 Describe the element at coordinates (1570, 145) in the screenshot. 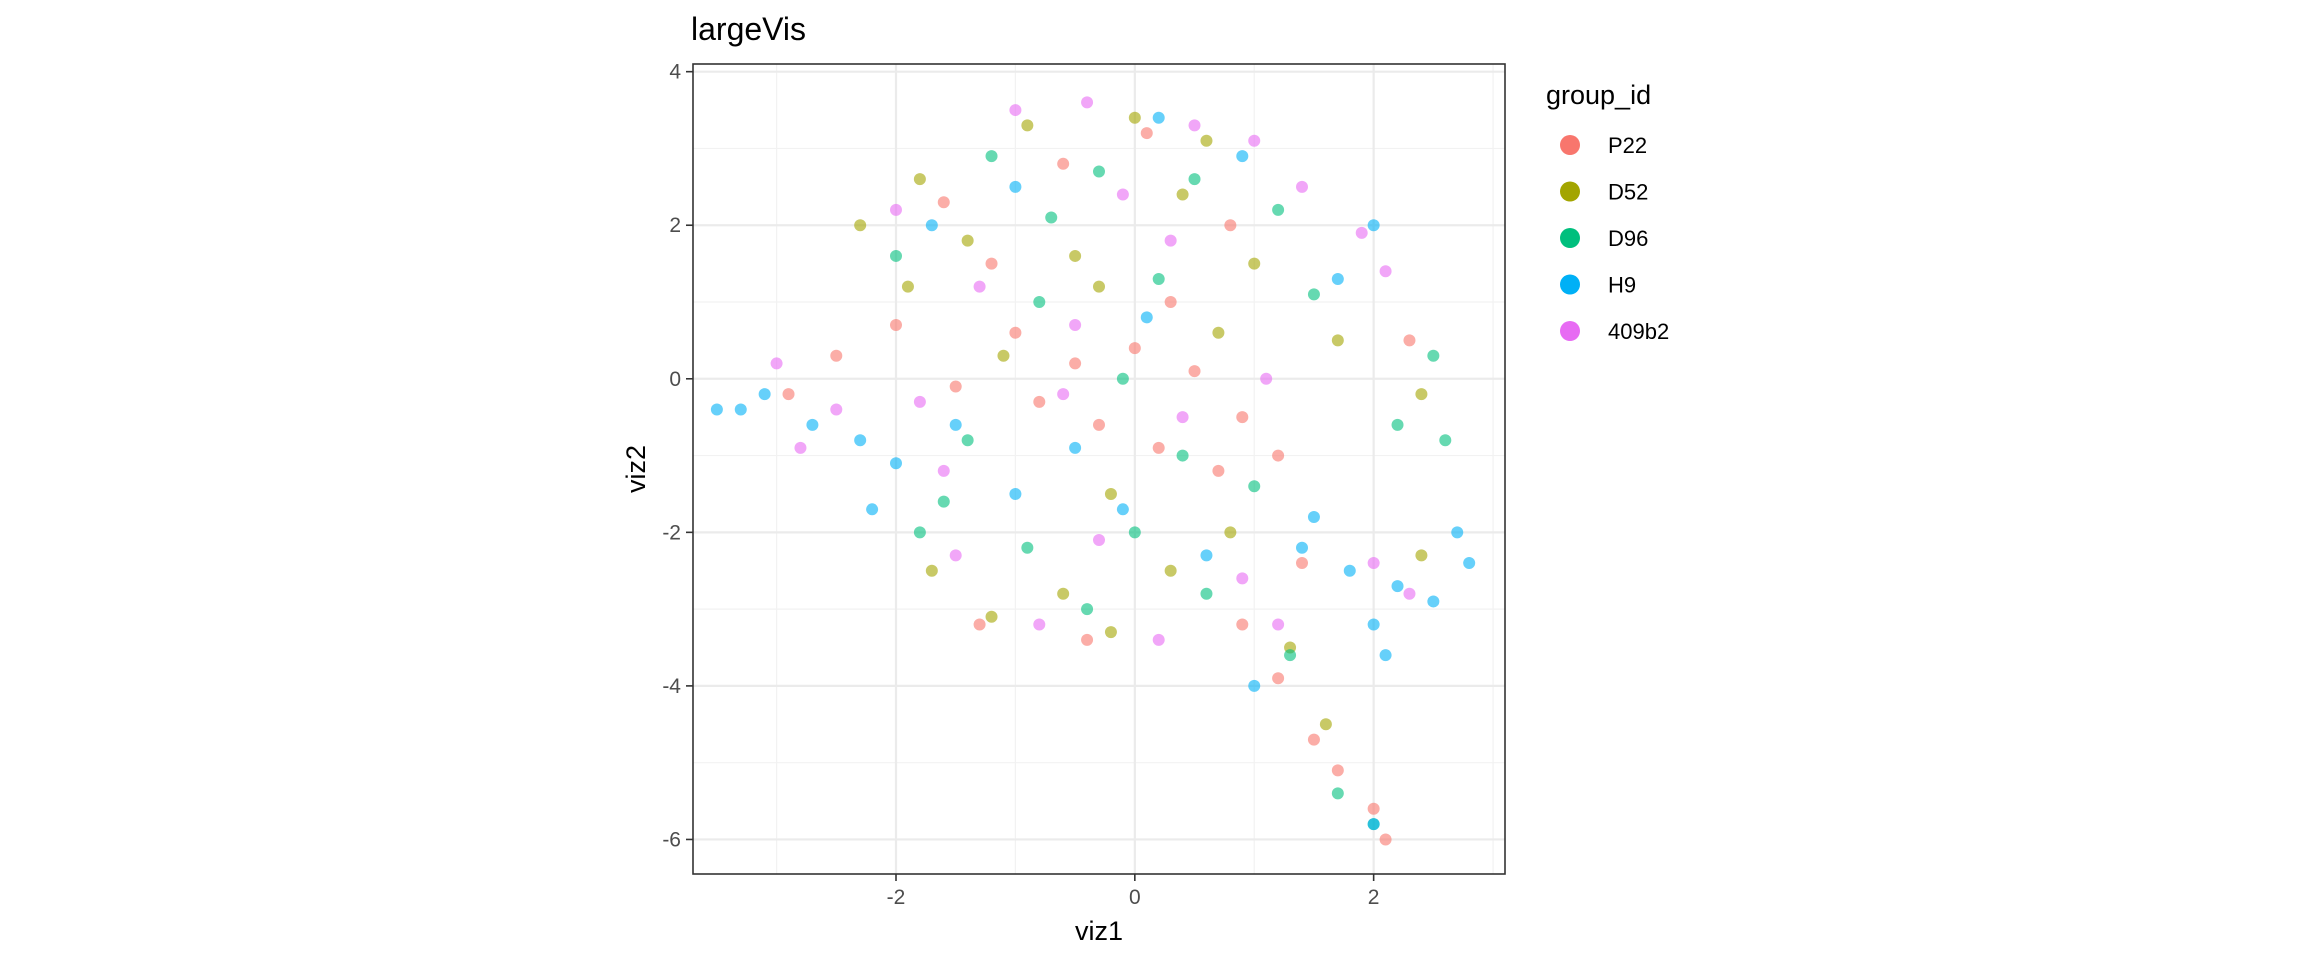

I see `legend-key-P22` at that location.